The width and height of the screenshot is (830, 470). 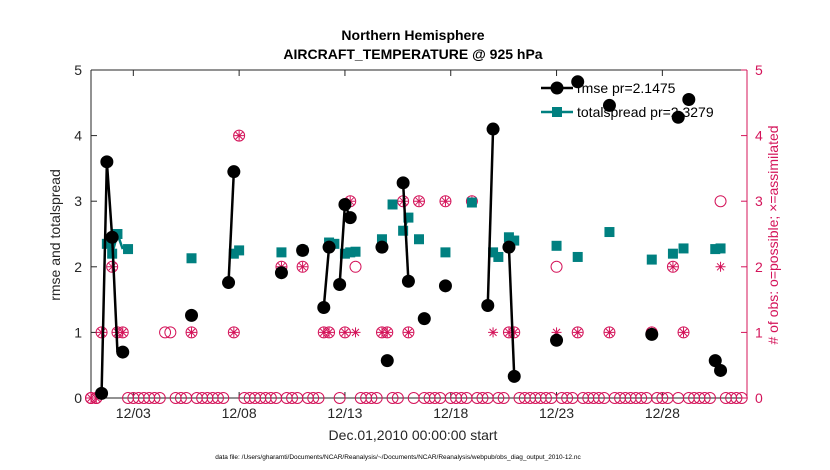 What do you see at coordinates (78, 267) in the screenshot?
I see `y-tick-label-left: 2` at bounding box center [78, 267].